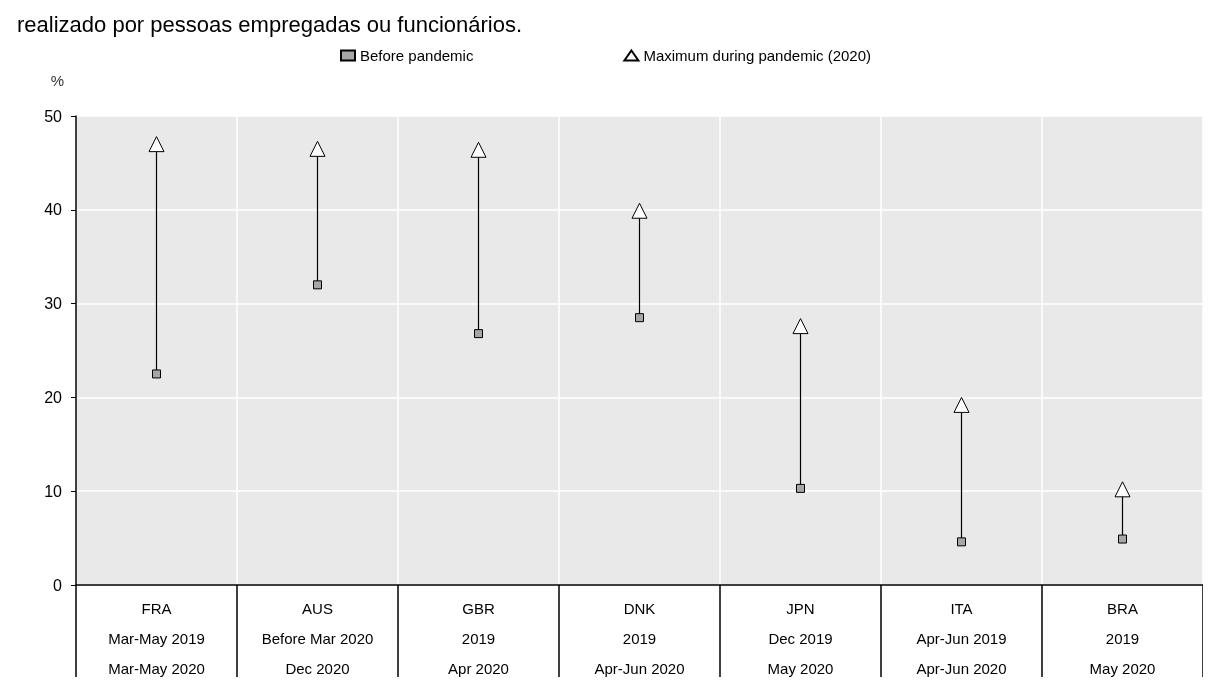 The image size is (1211, 691). Describe the element at coordinates (58, 585) in the screenshot. I see `y-tick-label: 0` at that location.